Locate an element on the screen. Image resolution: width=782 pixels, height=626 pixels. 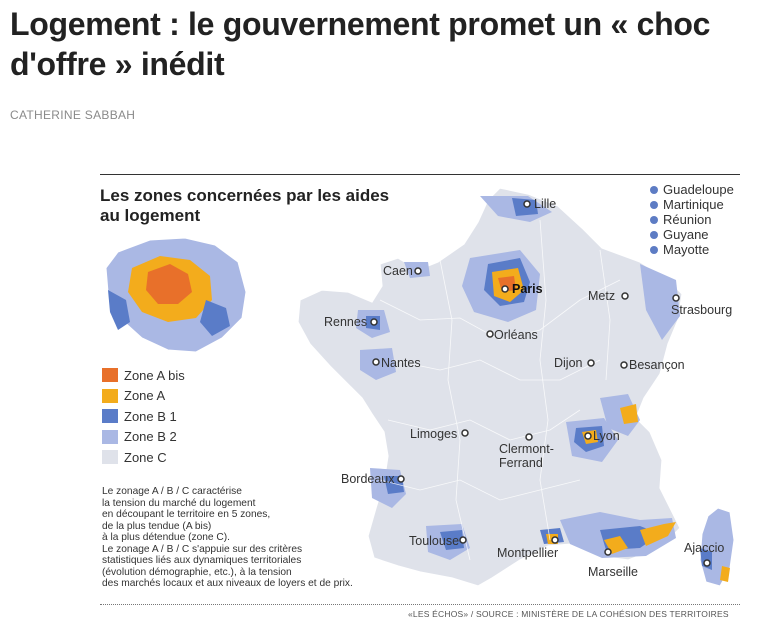
paris-marker is located at coordinates (505, 289).